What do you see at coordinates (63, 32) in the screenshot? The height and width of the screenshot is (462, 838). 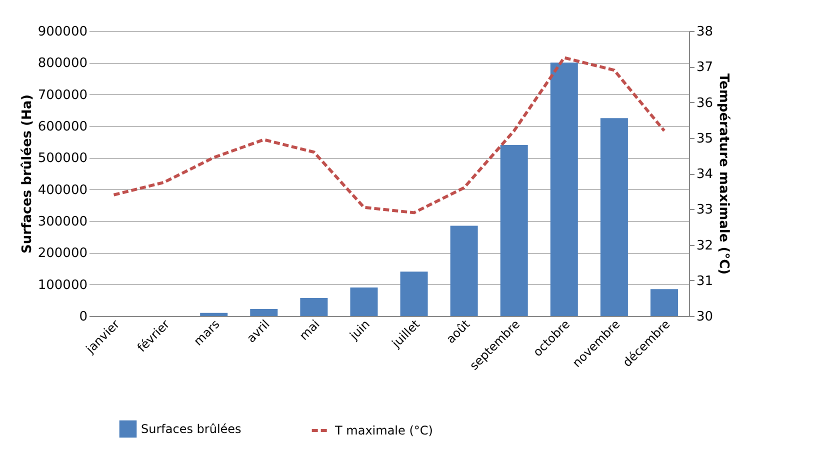 I see `y-tick-label: 900000` at bounding box center [63, 32].